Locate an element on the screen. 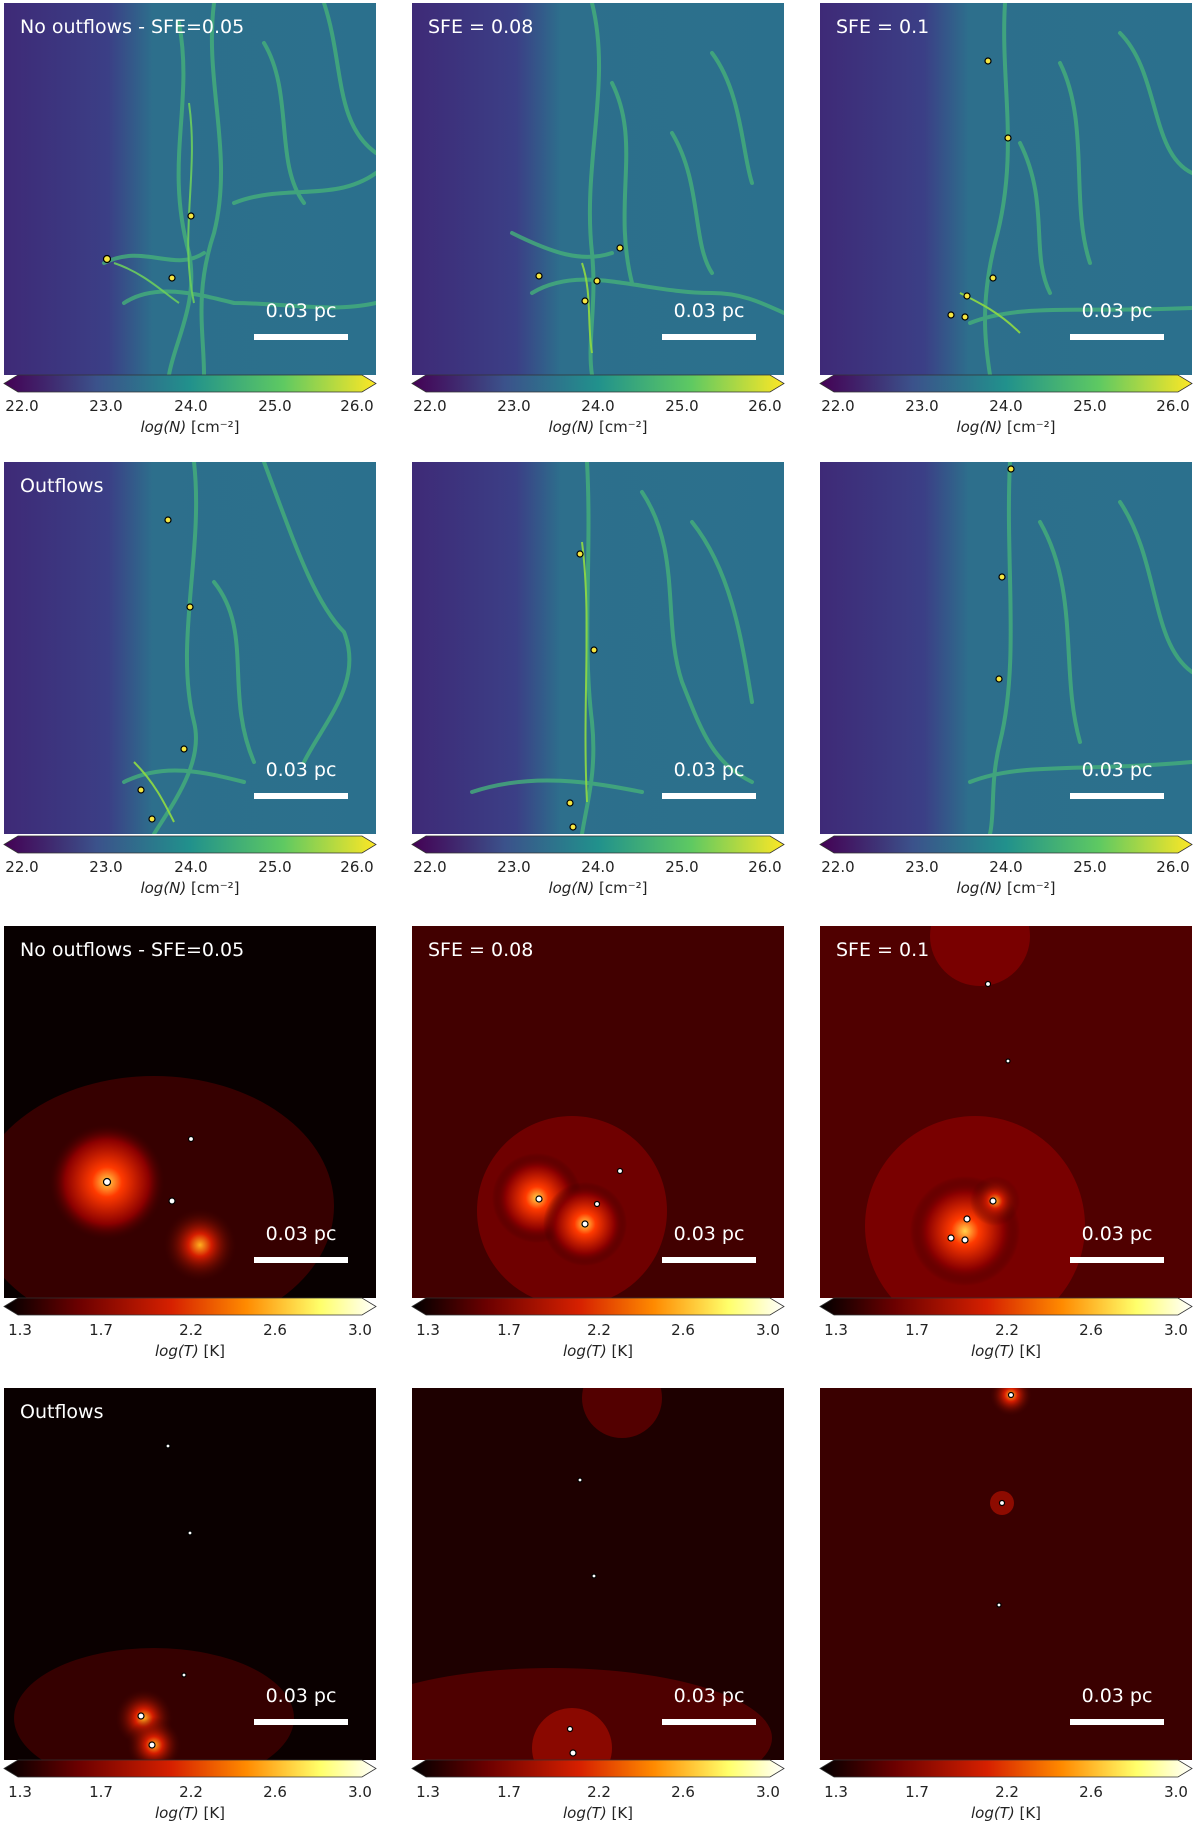  panel-temperature-outflow-sfe008: 0.03 pc is located at coordinates (598, 1574).